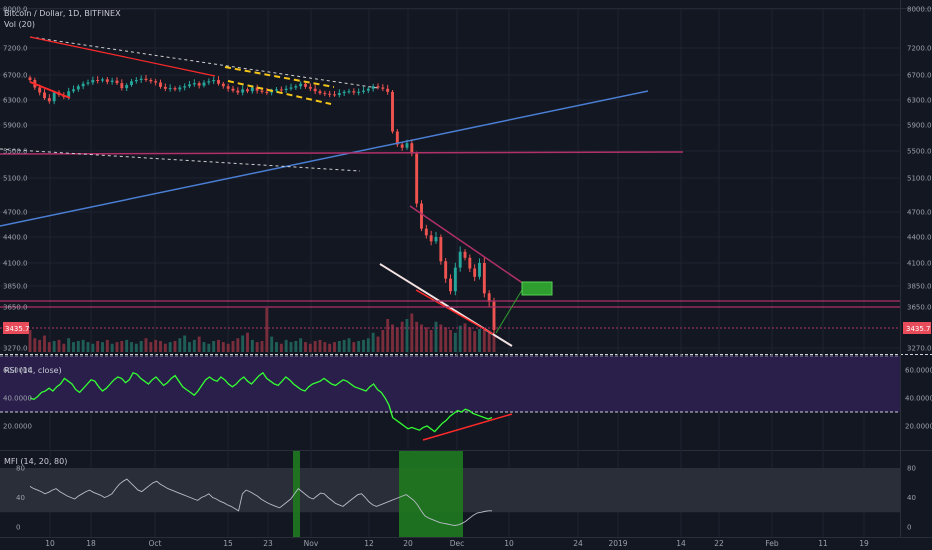 This screenshot has height=550, width=932. Describe the element at coordinates (261, 402) in the screenshot. I see `rsi-polyline` at that location.